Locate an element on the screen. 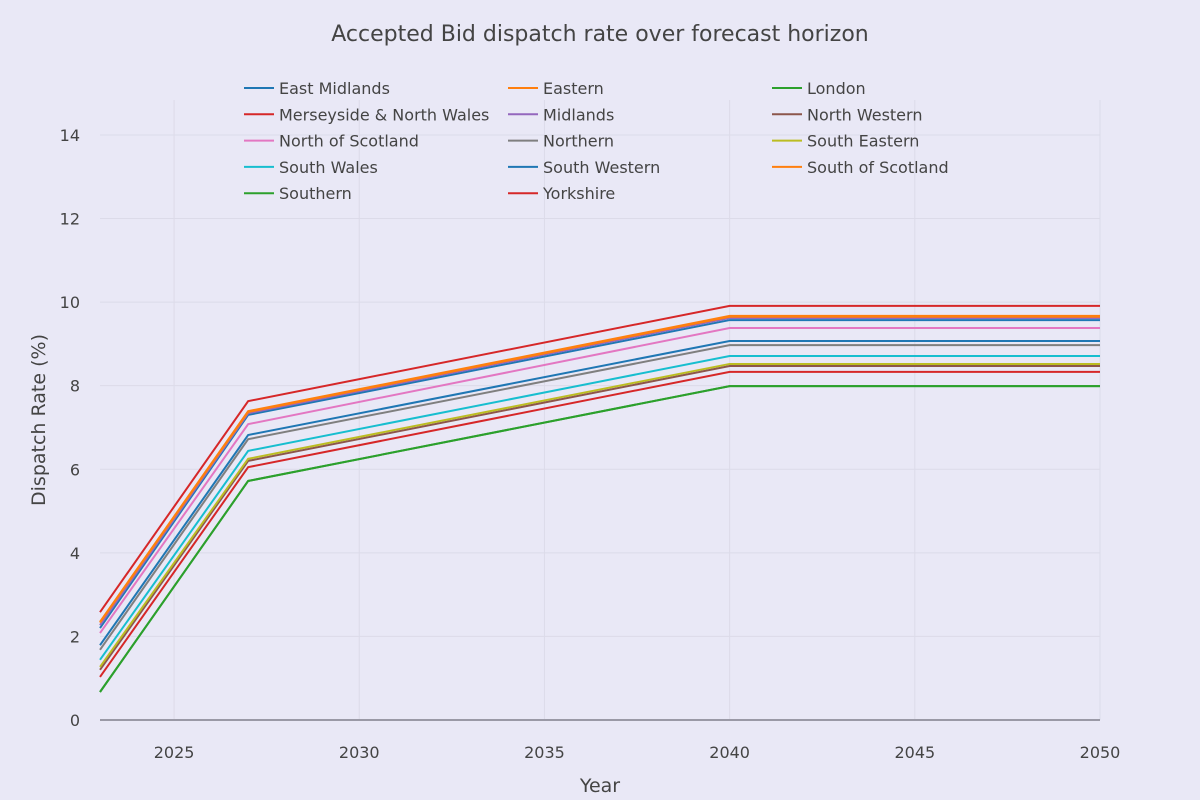 The image size is (1200, 800). legend-label: South of Scotland is located at coordinates (878, 167).